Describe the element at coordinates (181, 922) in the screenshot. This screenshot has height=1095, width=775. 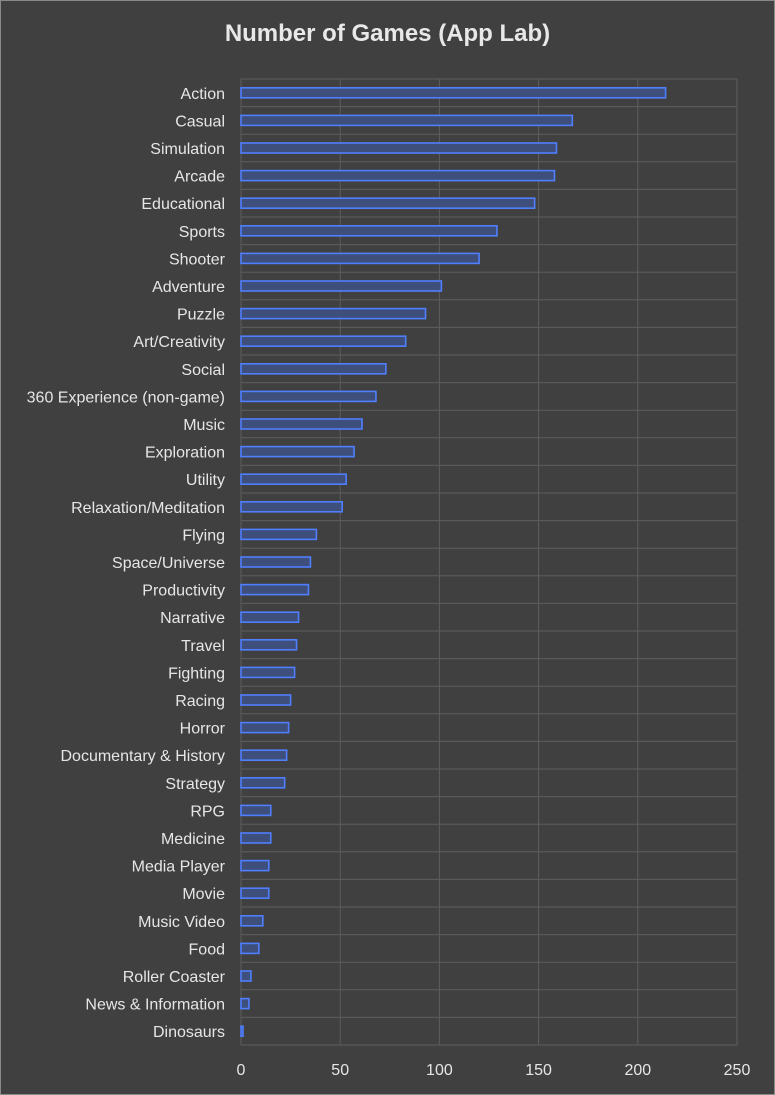
I see `category-label: Music Video` at that location.